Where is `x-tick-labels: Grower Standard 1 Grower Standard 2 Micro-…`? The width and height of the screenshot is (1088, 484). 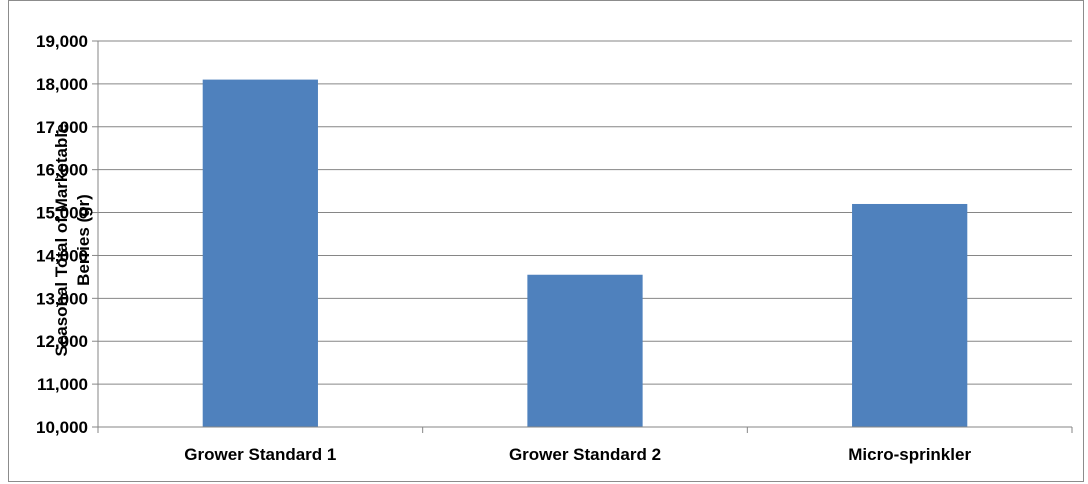
x-tick-labels: Grower Standard 1 Grower Standard 2 Micro-… is located at coordinates (577, 454).